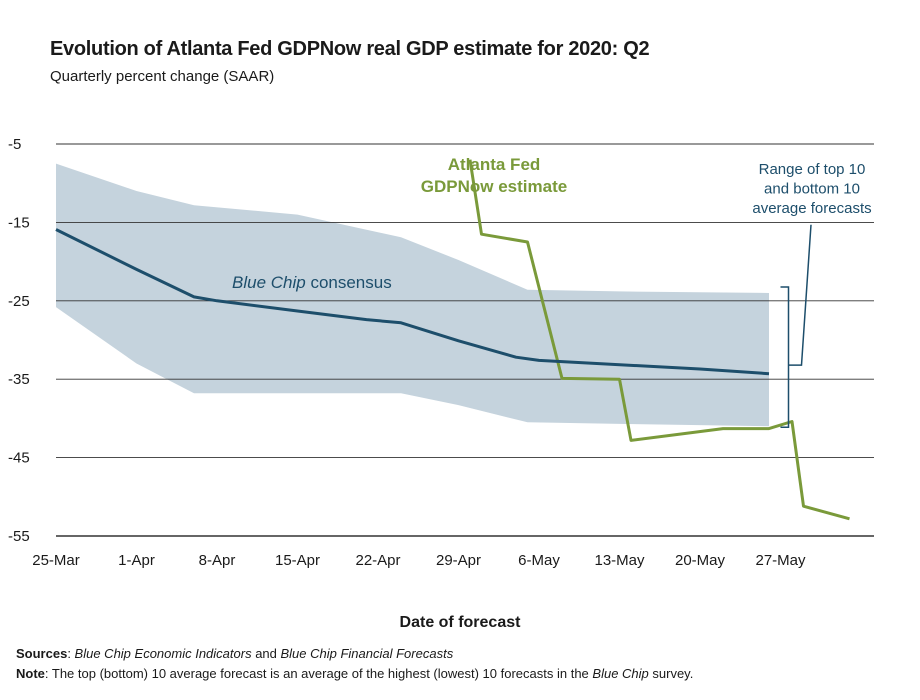 This screenshot has width=920, height=700. Describe the element at coordinates (700, 560) in the screenshot. I see `x-tick-label: 20-May` at that location.